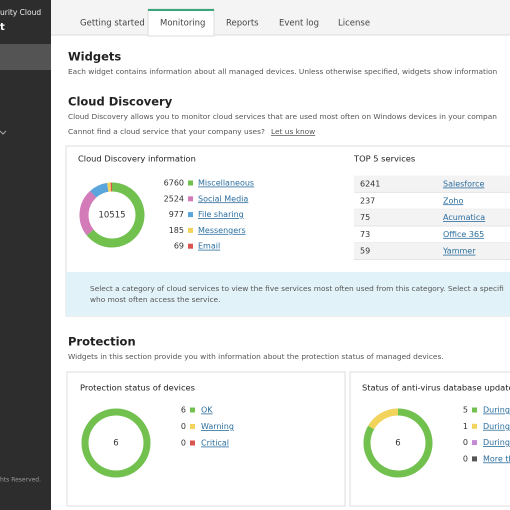  What do you see at coordinates (102, 342) in the screenshot?
I see `heading: Protection` at bounding box center [102, 342].